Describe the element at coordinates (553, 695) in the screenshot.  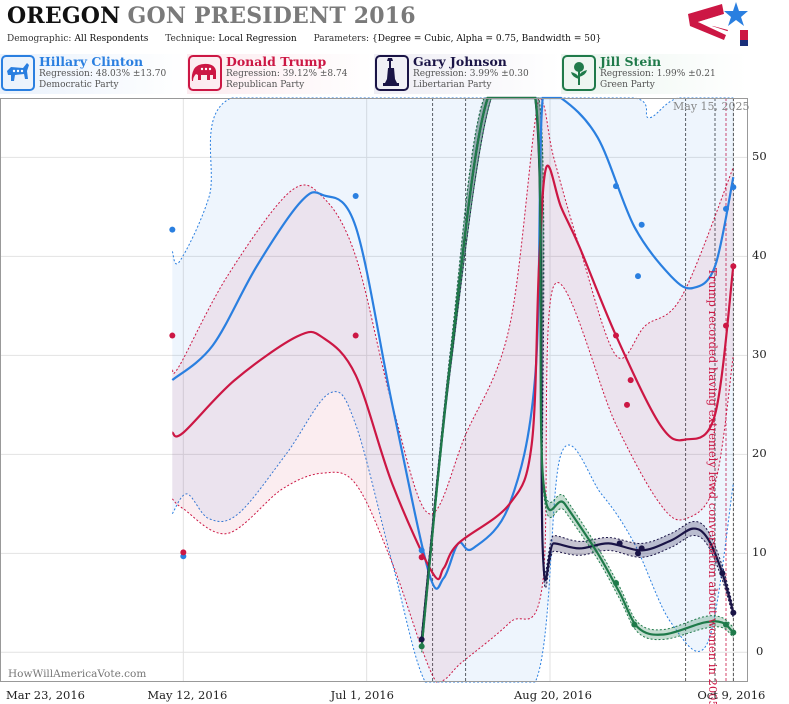
I see `x-tick-label: Aug 20, 2016` at that location.